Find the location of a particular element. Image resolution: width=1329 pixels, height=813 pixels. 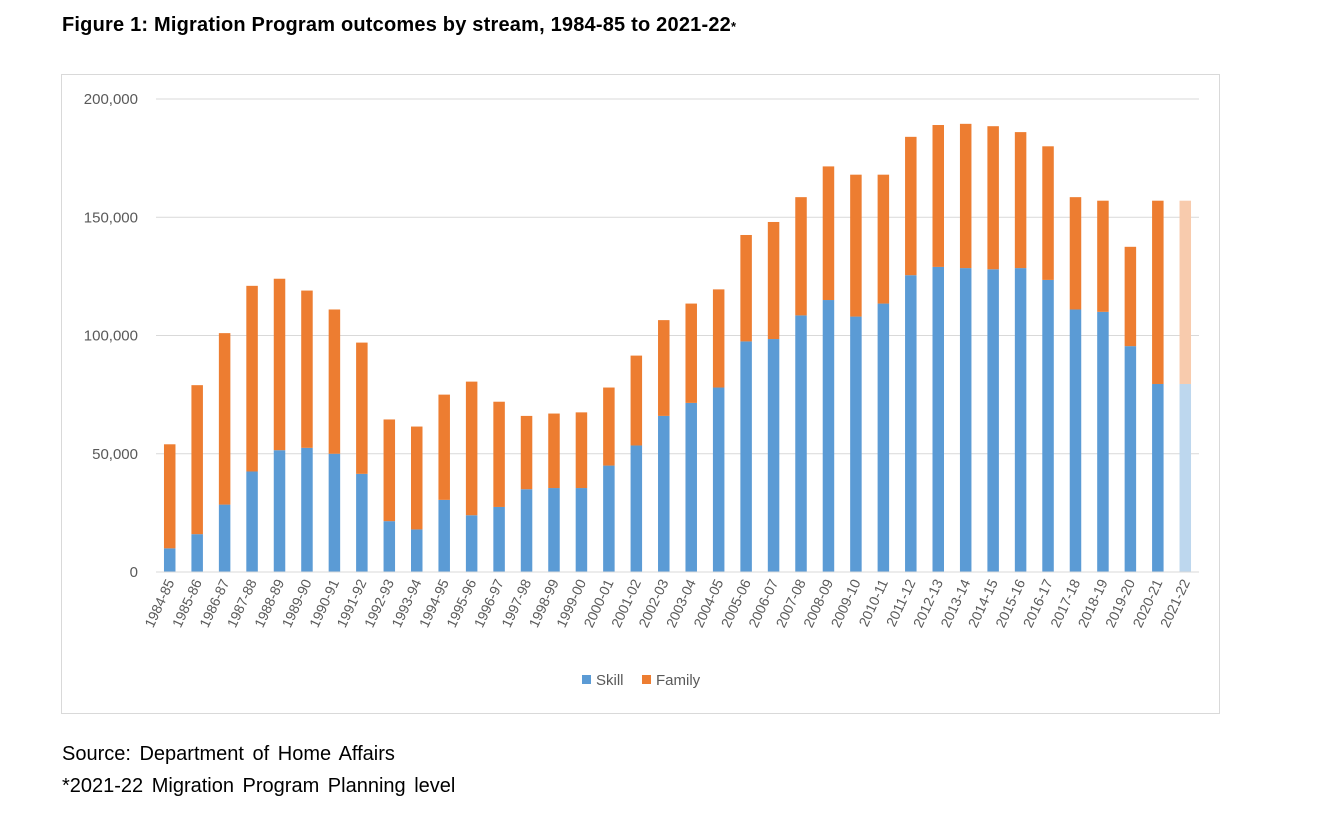

legend-swatch-skill is located at coordinates (586, 679).